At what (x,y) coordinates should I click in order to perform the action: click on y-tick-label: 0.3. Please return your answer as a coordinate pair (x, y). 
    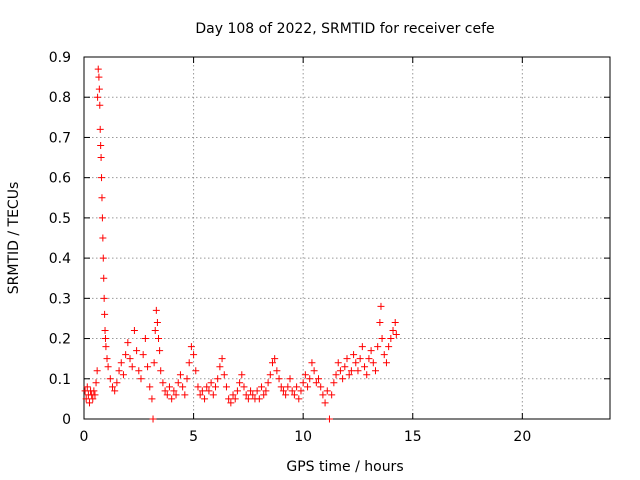
    Looking at the image, I should click on (60, 299).